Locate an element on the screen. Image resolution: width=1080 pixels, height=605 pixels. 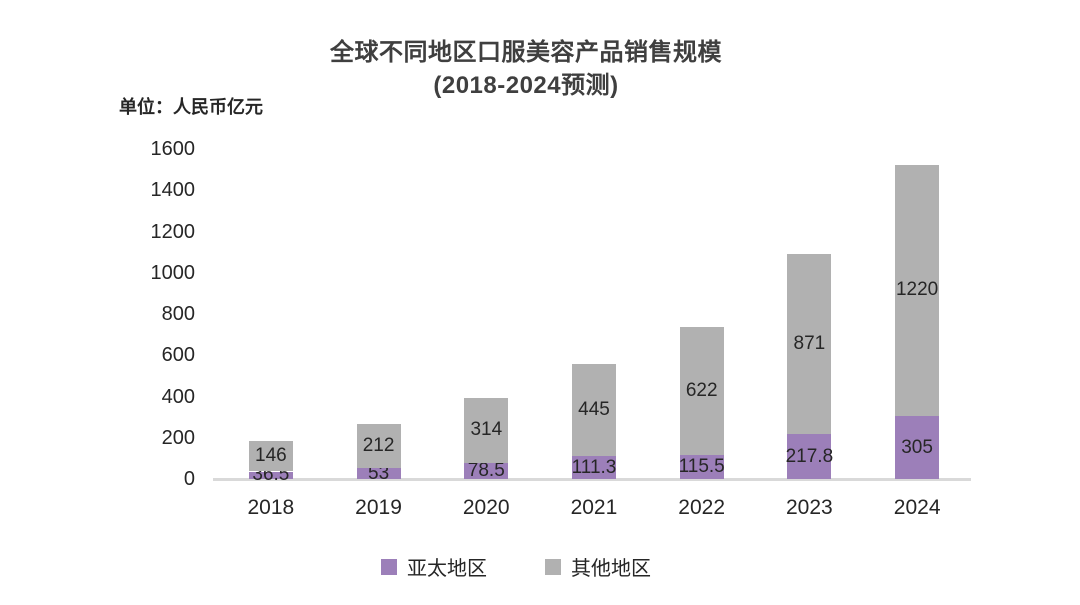
data-label-other: 622 is located at coordinates (701, 390).